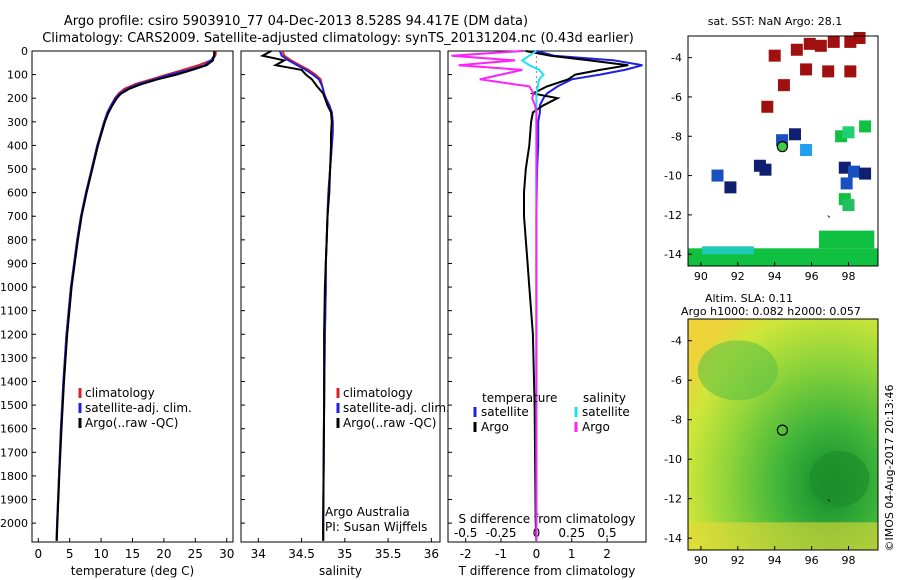  Describe the element at coordinates (132, 571) in the screenshot. I see `x-axis-label: temperature (deg C)` at that location.